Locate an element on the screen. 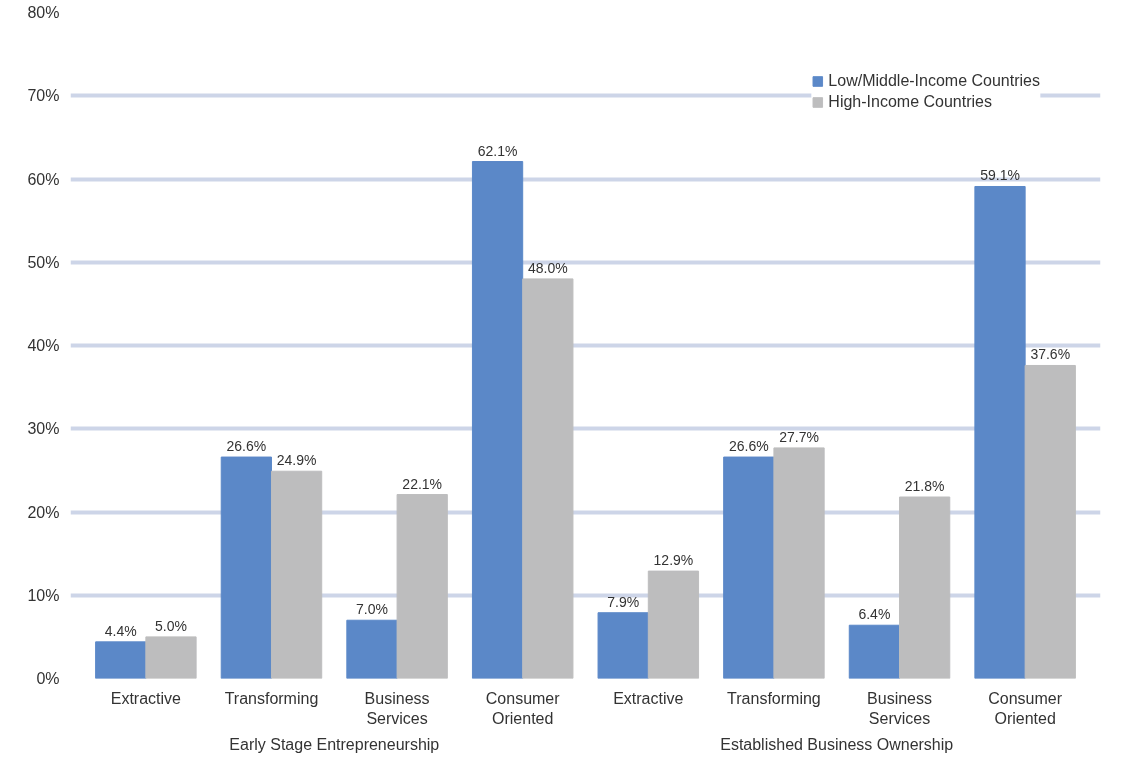 This screenshot has width=1122, height=762. data-label: 7.9% is located at coordinates (623, 601).